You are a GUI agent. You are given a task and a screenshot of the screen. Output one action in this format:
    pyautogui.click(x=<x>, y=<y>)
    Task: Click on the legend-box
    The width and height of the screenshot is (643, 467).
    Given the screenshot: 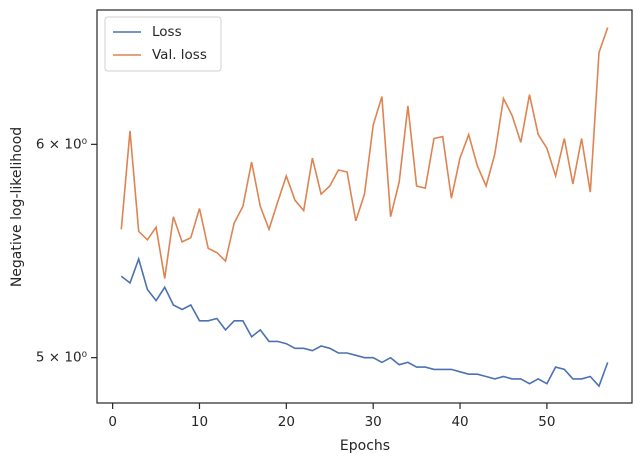 What is the action you would take?
    pyautogui.click(x=163, y=44)
    